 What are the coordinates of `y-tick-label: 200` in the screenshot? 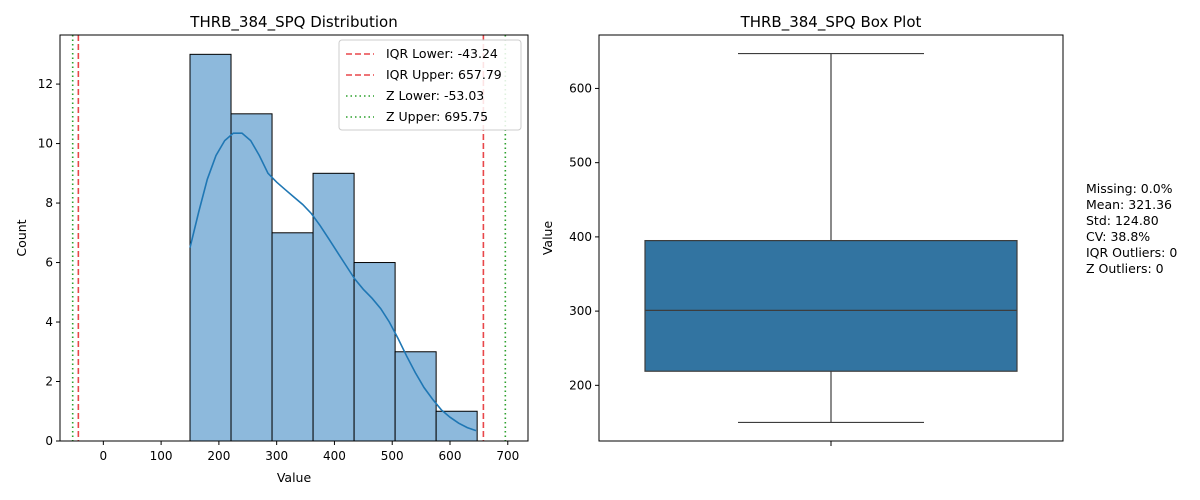 It's located at (580, 385).